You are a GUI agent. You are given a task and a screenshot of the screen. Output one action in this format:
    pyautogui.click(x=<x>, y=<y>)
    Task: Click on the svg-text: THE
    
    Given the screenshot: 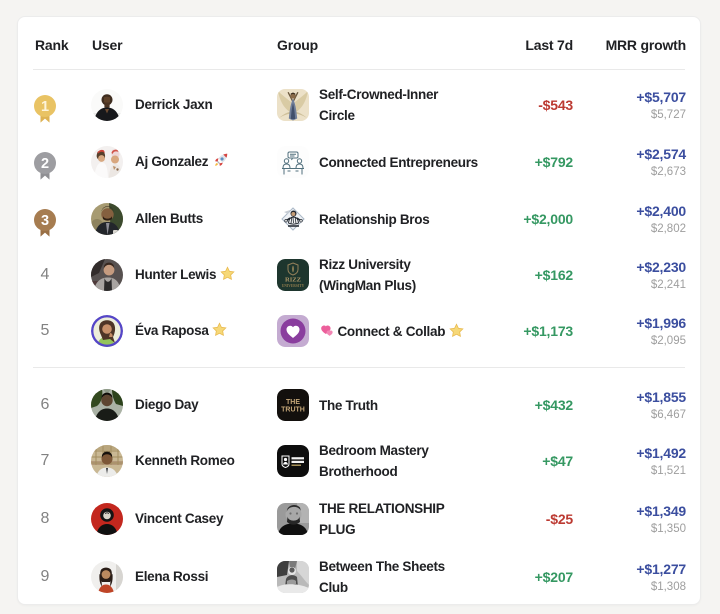 What is the action you would take?
    pyautogui.click(x=293, y=402)
    